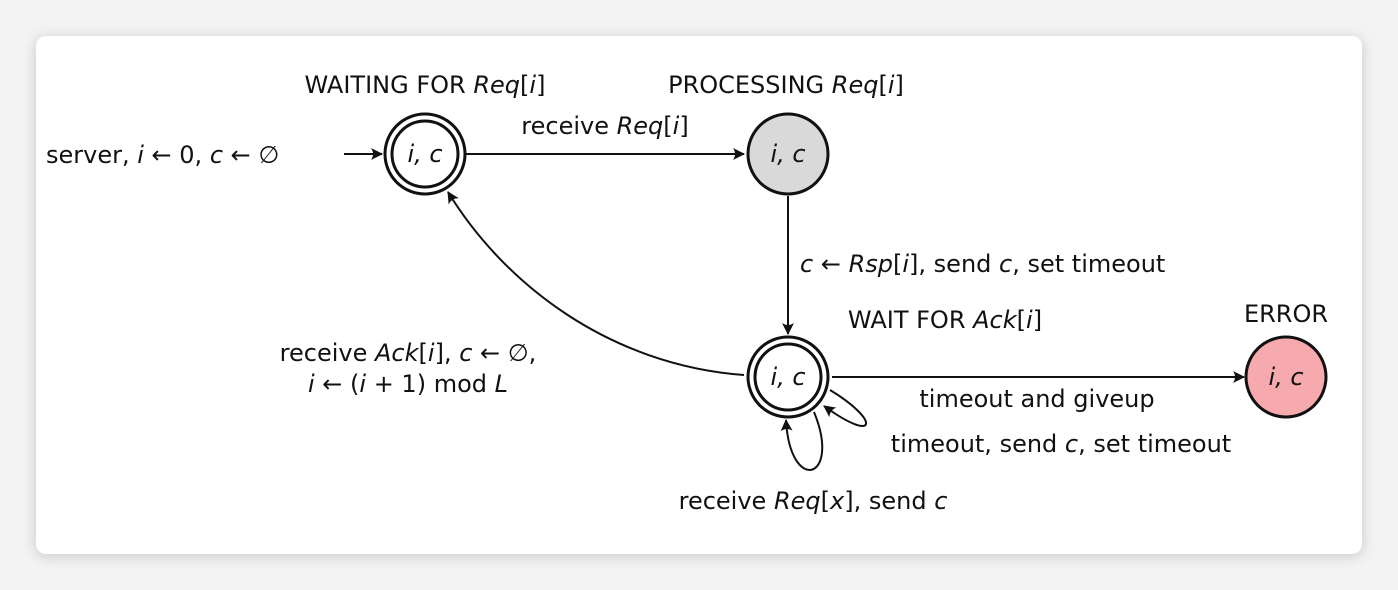 The image size is (1398, 590). I want to click on state-processing-label: i, c, so click(787, 154).